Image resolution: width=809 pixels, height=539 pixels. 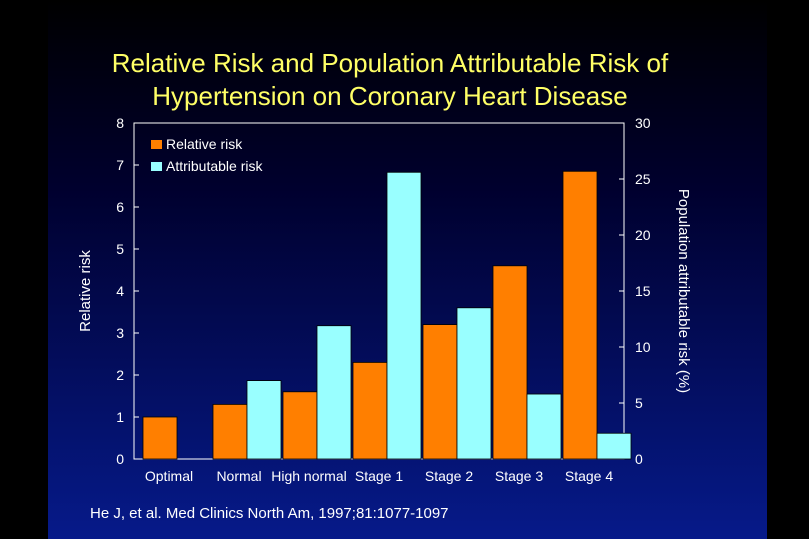 What do you see at coordinates (120, 249) in the screenshot?
I see `left-axis-tick-label: 5` at bounding box center [120, 249].